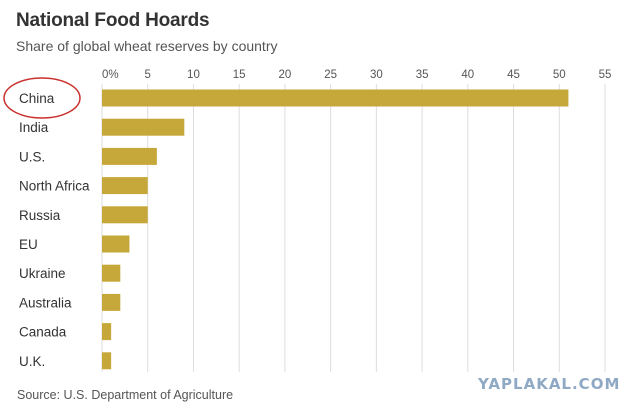  Describe the element at coordinates (34, 127) in the screenshot. I see `category-label: India` at that location.